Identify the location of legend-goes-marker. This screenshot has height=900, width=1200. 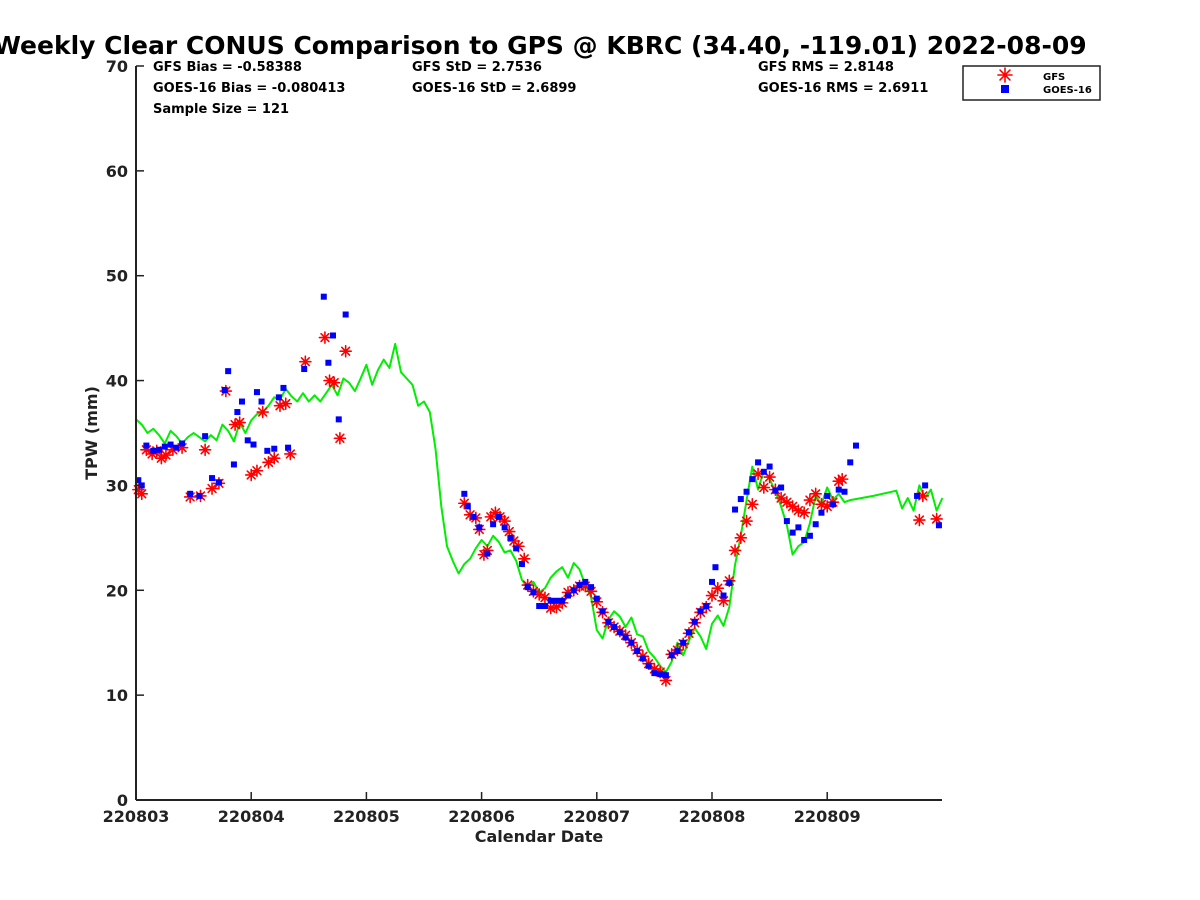
(1005, 89).